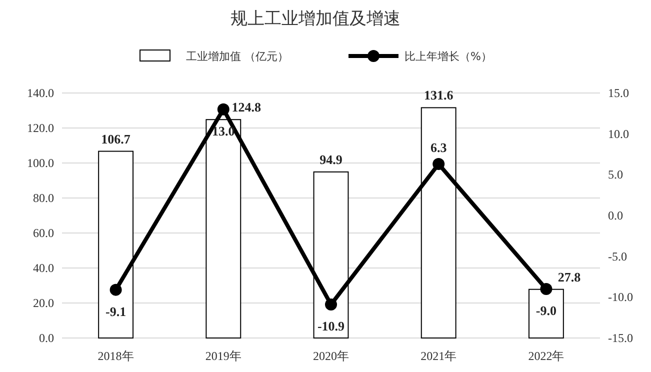 Image resolution: width=651 pixels, height=372 pixels. I want to click on y2-tick-label: 15.0, so click(618, 93).